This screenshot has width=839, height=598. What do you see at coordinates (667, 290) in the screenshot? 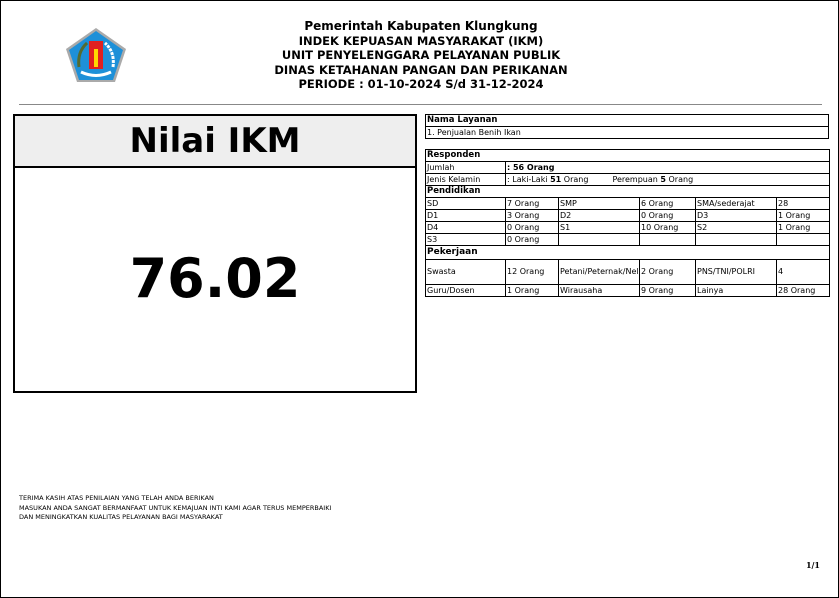
I see `pekerjaan-cell: 9 Orang` at bounding box center [667, 290].